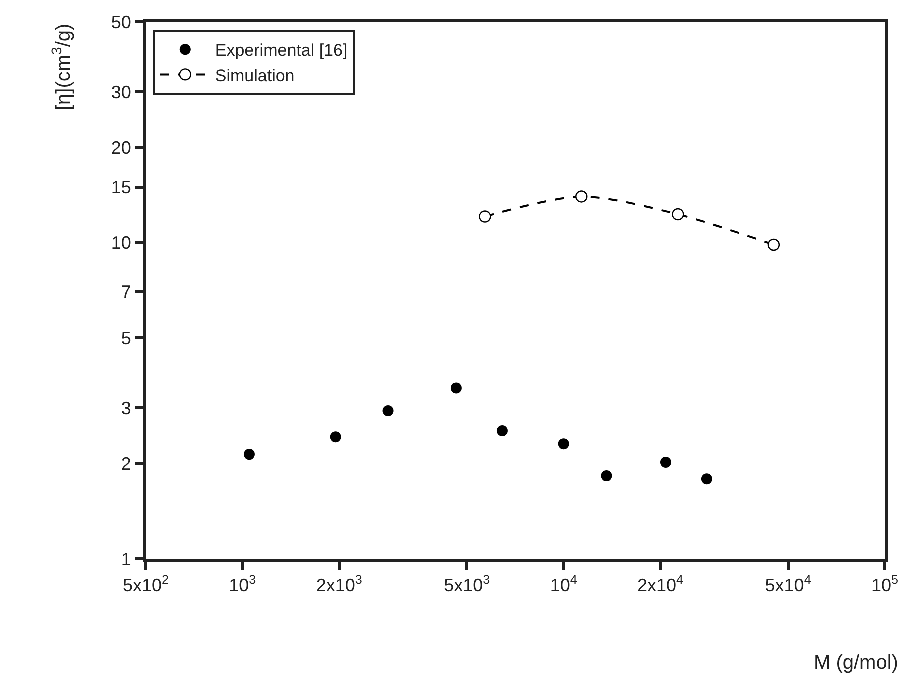 The width and height of the screenshot is (919, 687). Describe the element at coordinates (788, 584) in the screenshot. I see `x-tick-label: 5x10$^{4}$` at that location.